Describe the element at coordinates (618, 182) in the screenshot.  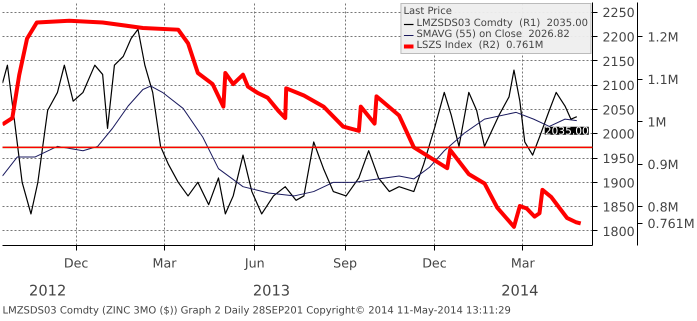
I see `y-tick-label: 1900` at that location.